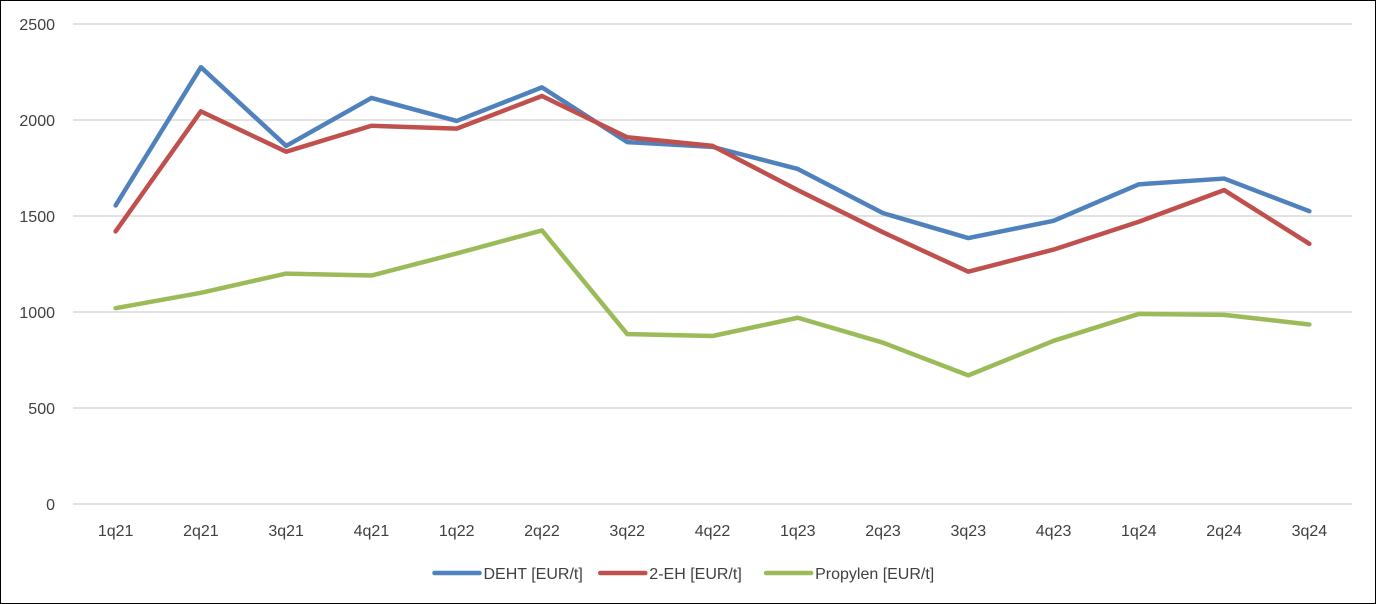 The height and width of the screenshot is (604, 1376). Describe the element at coordinates (37, 25) in the screenshot. I see `y-tick-label: 2500` at that location.